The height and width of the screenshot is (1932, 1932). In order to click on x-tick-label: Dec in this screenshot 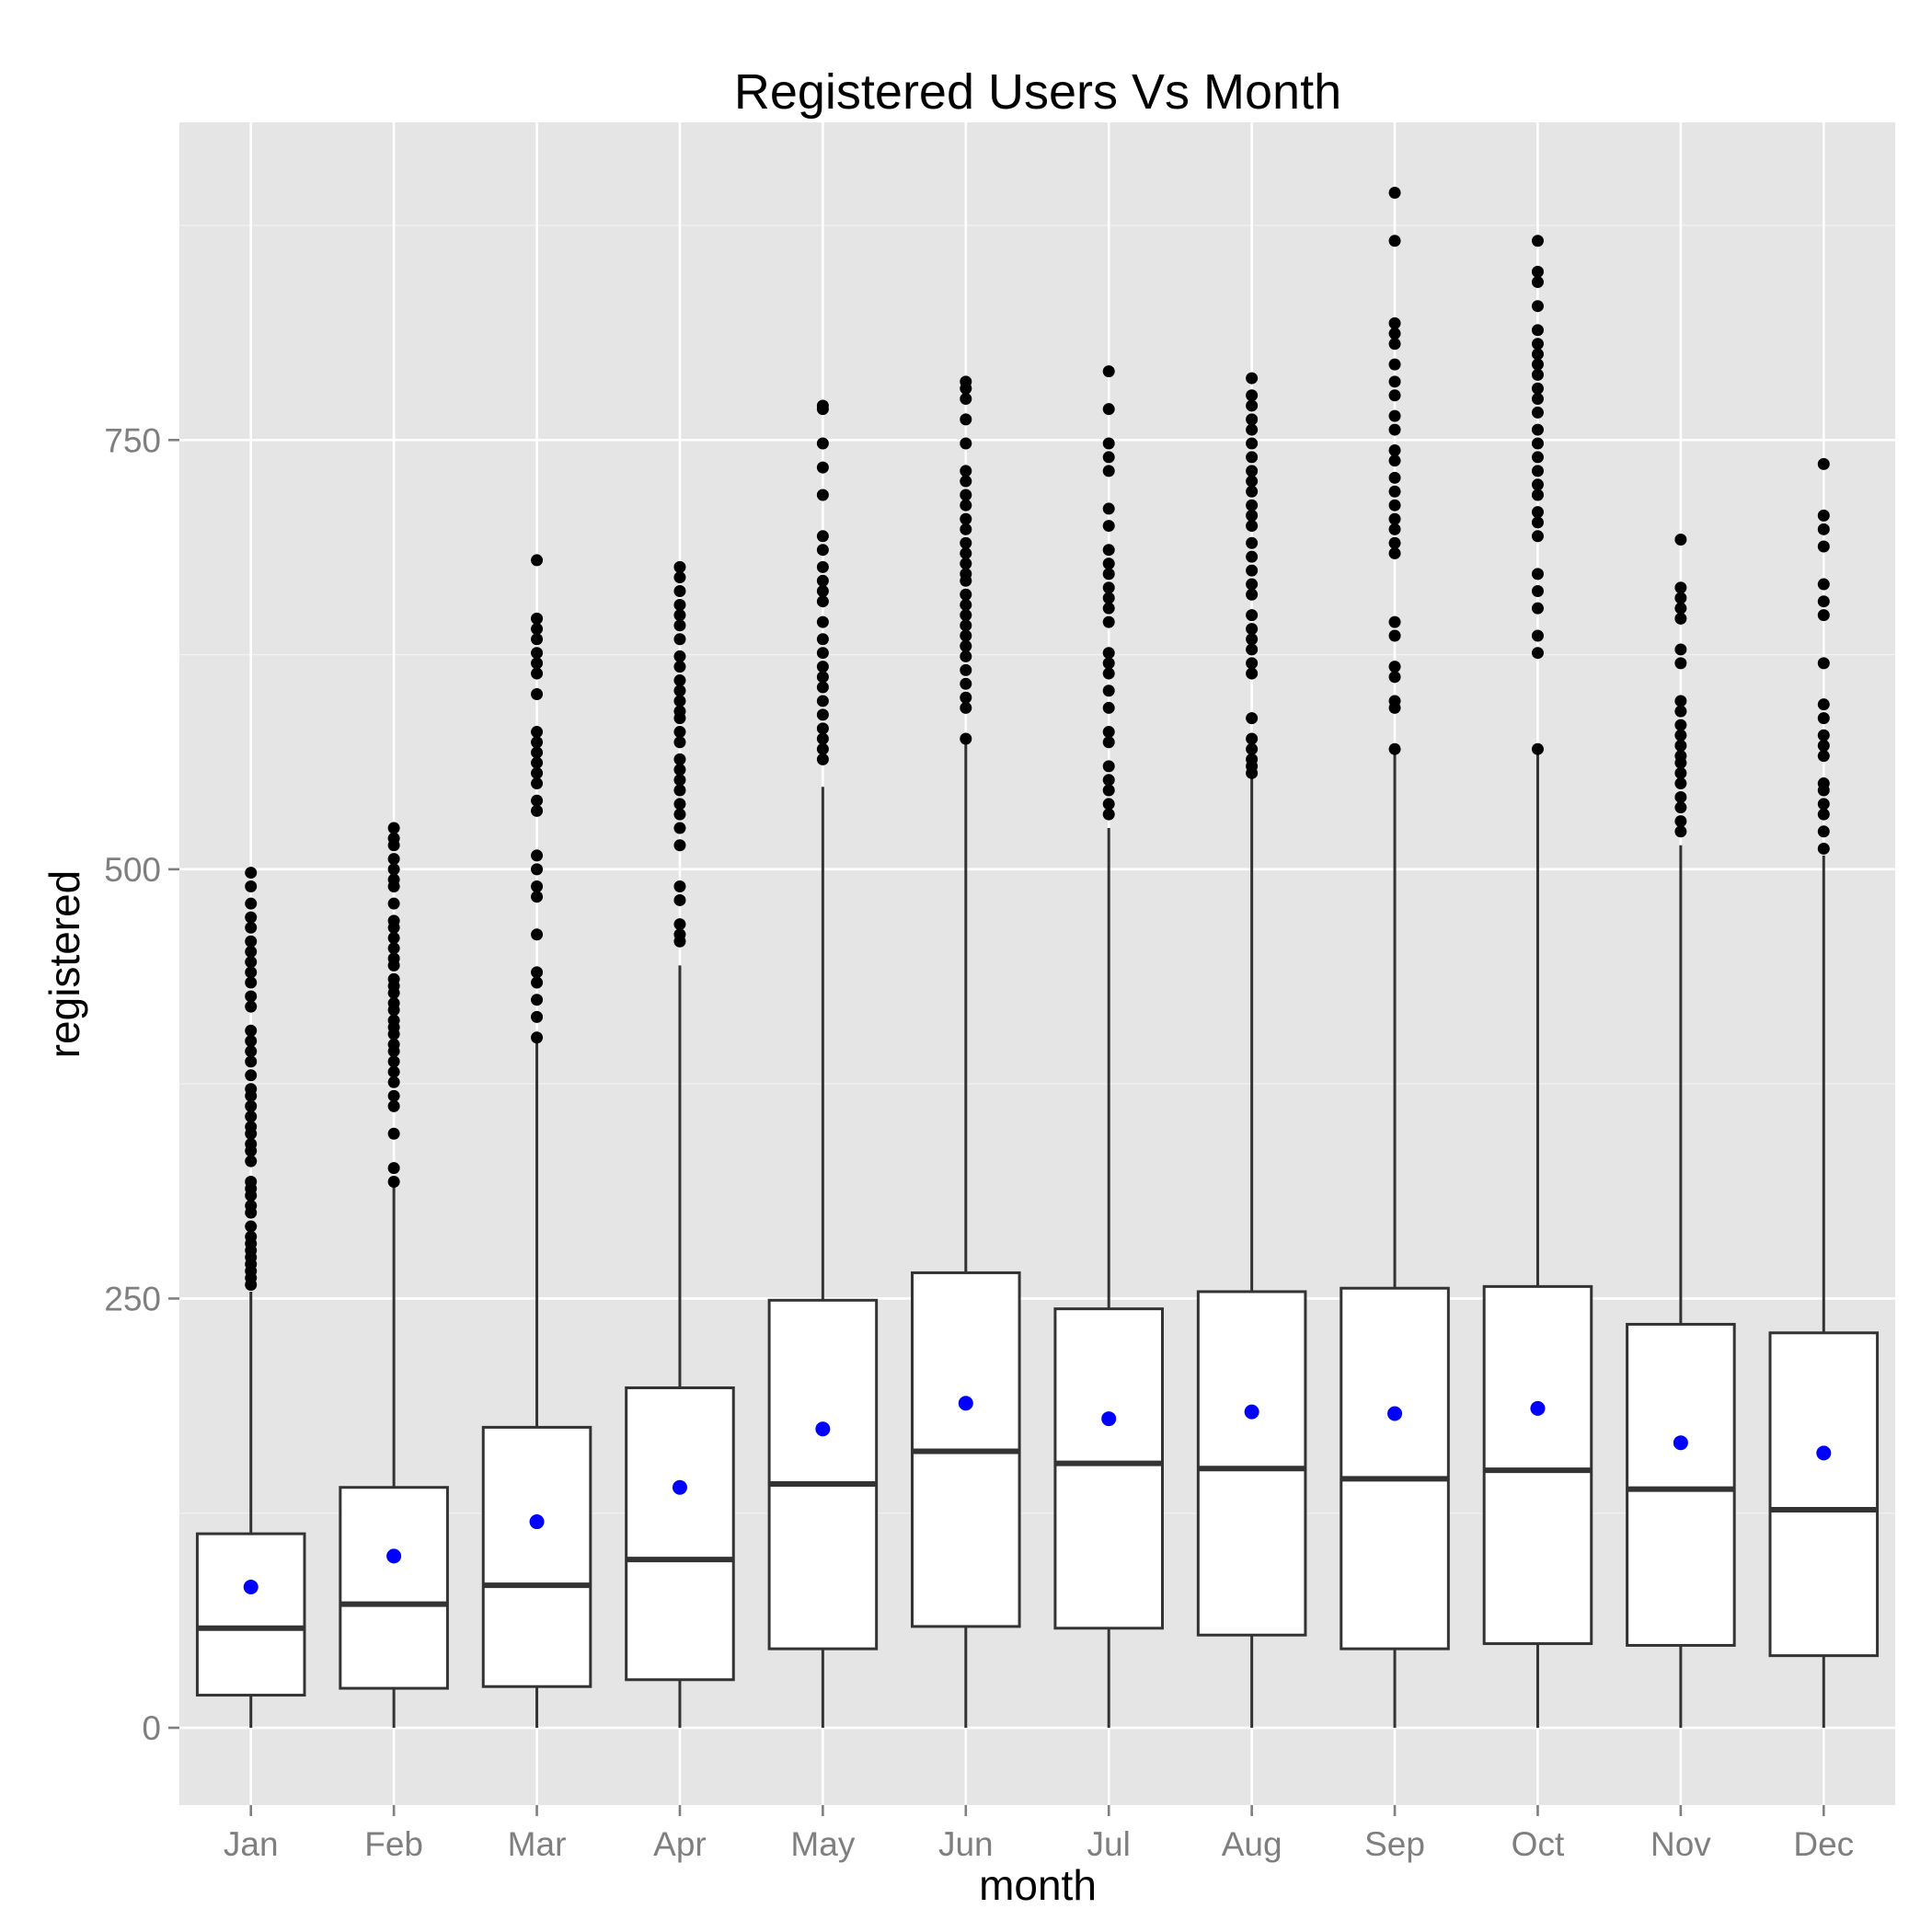, I will do `click(1823, 1844)`.